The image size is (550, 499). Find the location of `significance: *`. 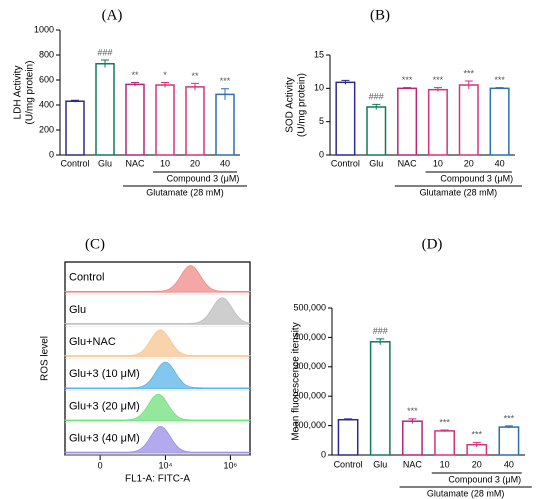

significance: * is located at coordinates (165, 75).